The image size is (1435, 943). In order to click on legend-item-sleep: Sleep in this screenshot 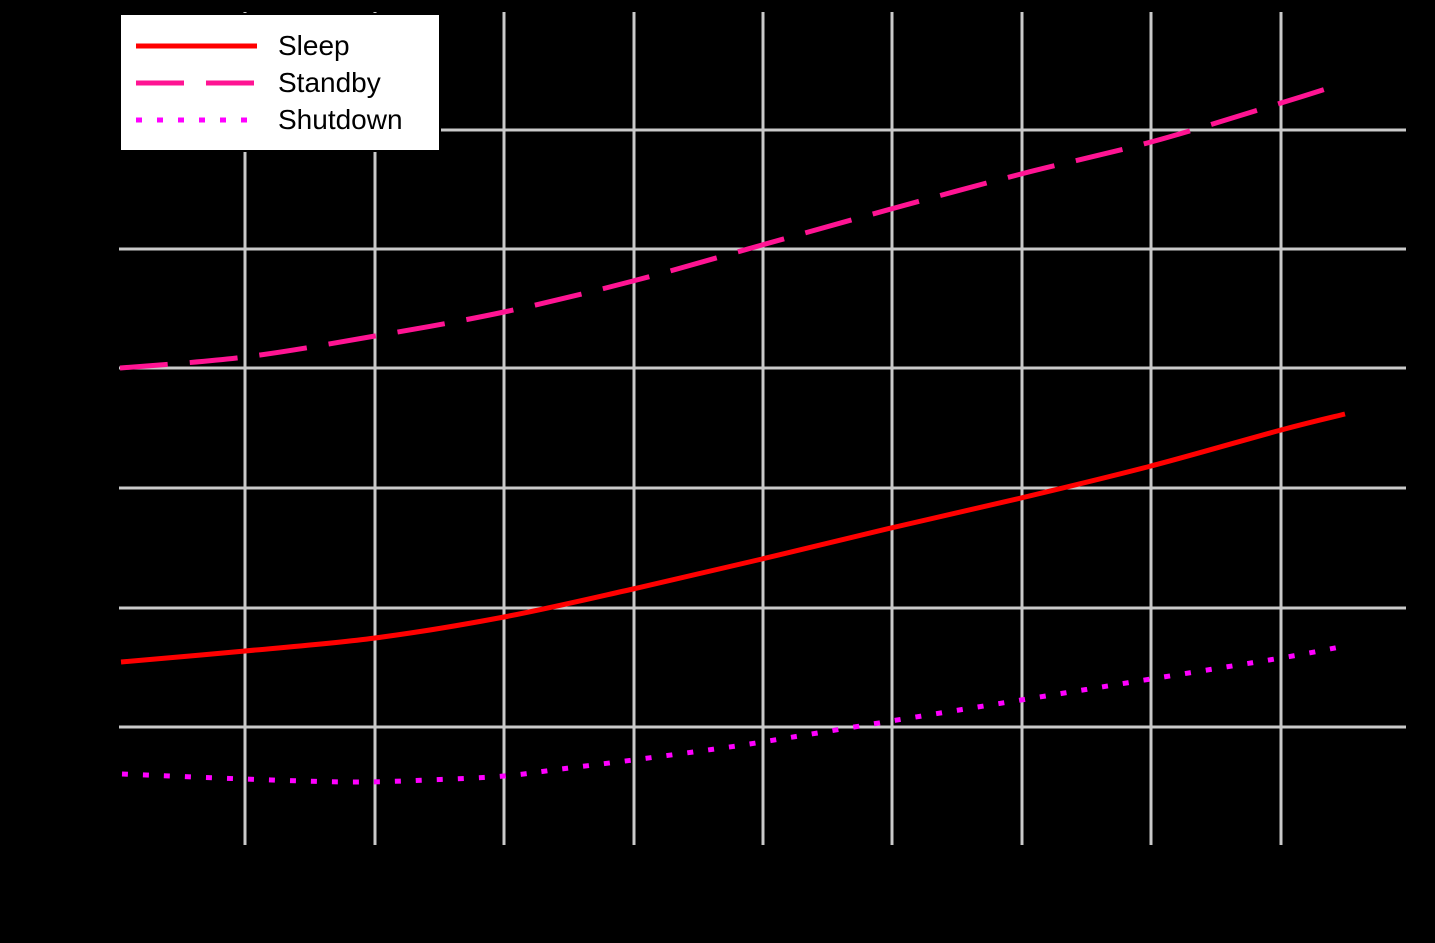, I will do `click(284, 45)`.